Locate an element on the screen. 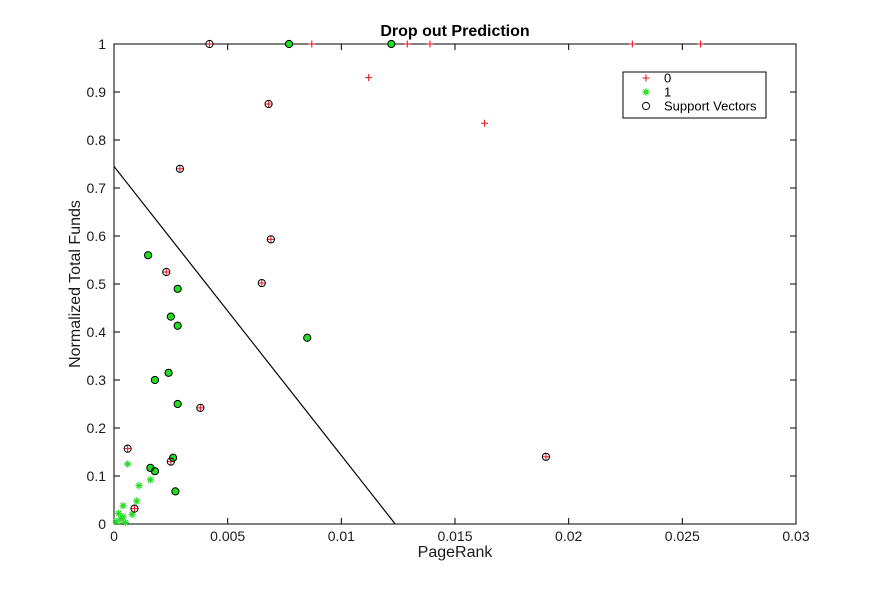  legend-label: 0 is located at coordinates (667, 78).